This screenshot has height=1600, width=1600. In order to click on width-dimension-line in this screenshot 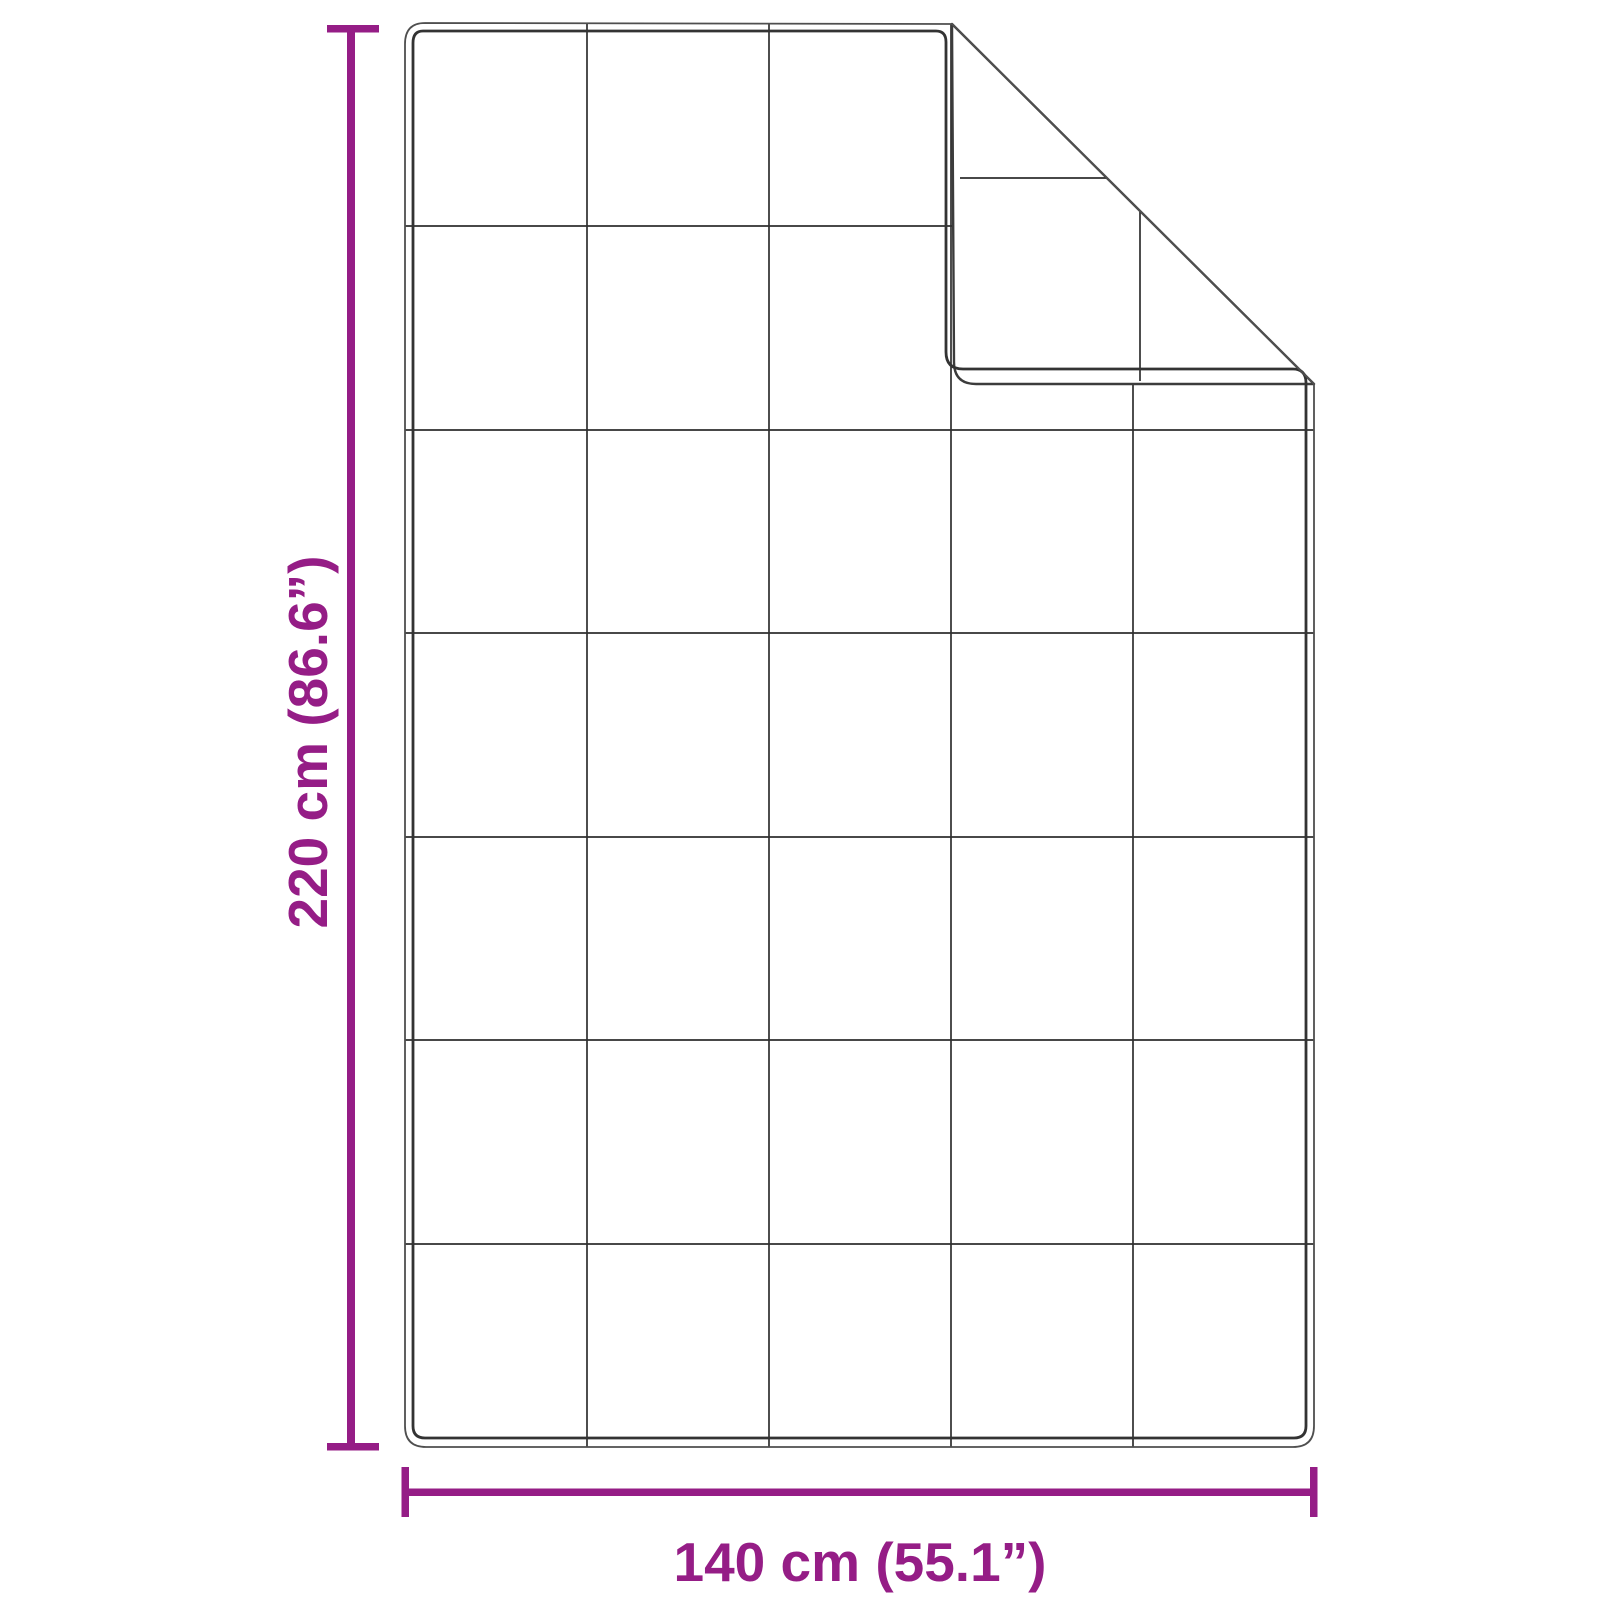, I will do `click(859, 1492)`.